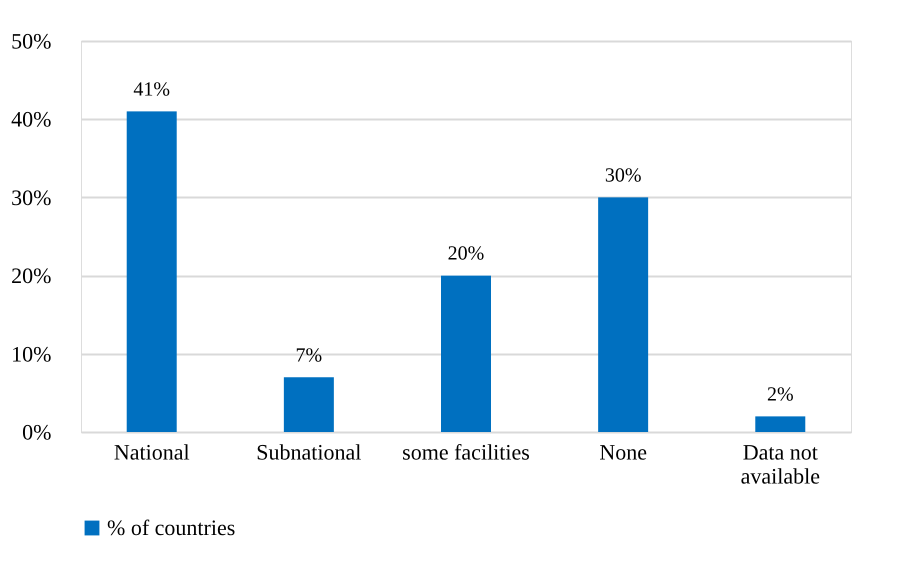  What do you see at coordinates (309, 355) in the screenshot?
I see `data-label: 7%` at bounding box center [309, 355].